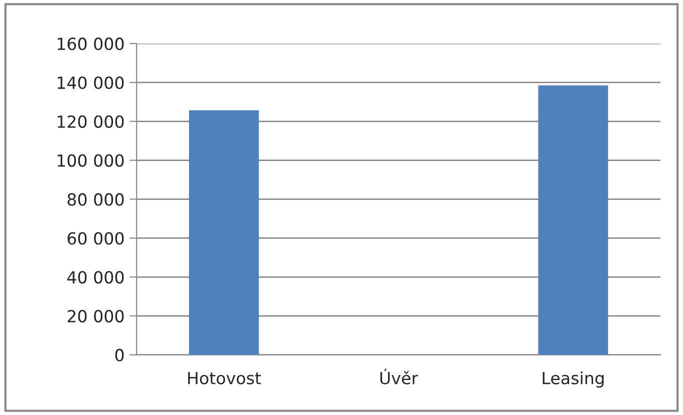 Image resolution: width=683 pixels, height=415 pixels. What do you see at coordinates (573, 379) in the screenshot?
I see `x-tick-label: Leasing` at bounding box center [573, 379].